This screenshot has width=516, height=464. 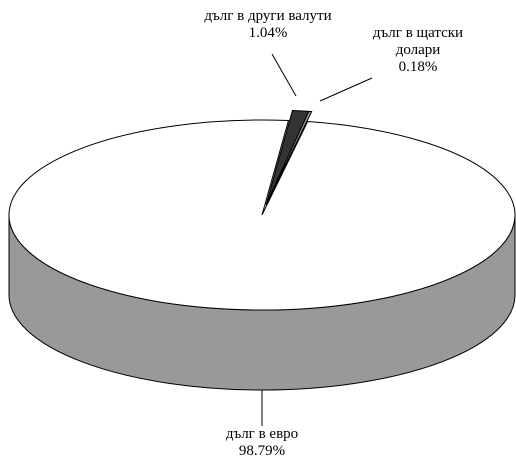 I want to click on value-label: 98.79%, so click(x=262, y=451).